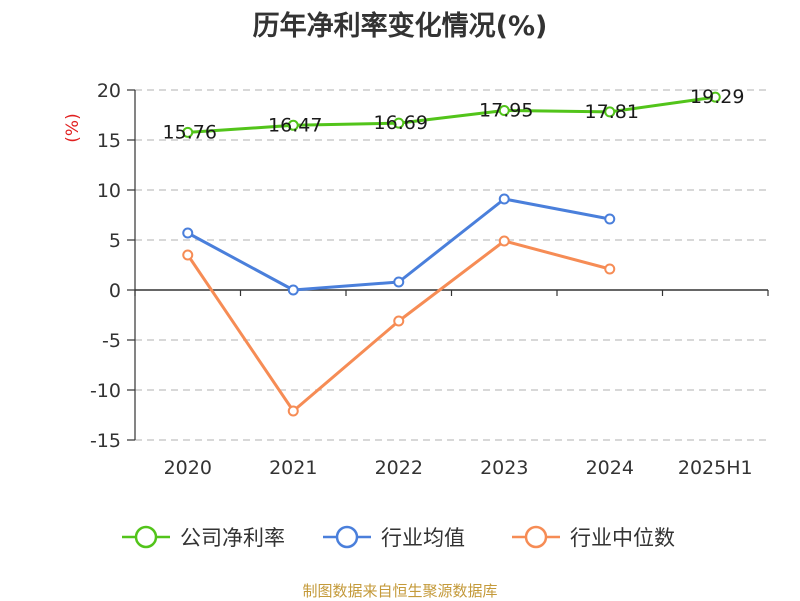 The width and height of the screenshot is (800, 601). What do you see at coordinates (400, 591) in the screenshot?
I see `source-note: 制图数据来自恒生聚源数据库` at bounding box center [400, 591].